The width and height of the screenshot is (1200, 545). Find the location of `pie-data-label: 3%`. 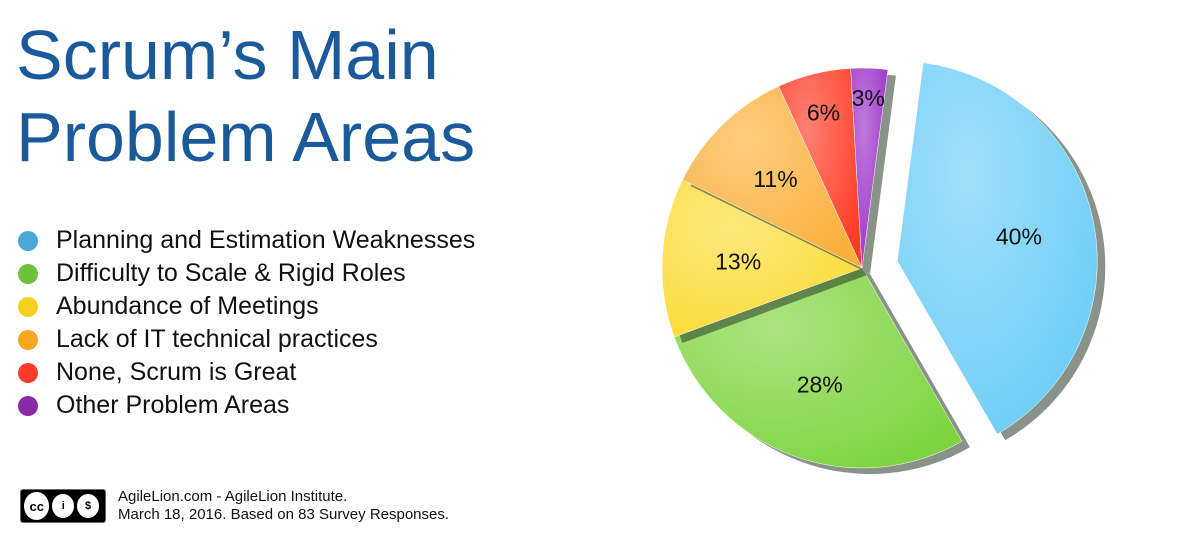

pie-data-label: 3% is located at coordinates (868, 98).